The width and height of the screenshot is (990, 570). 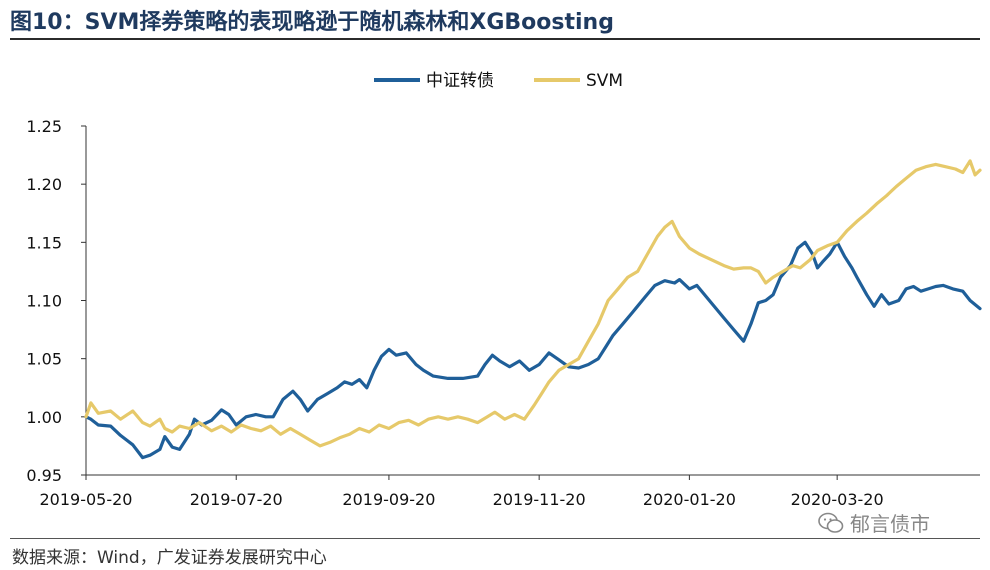 What do you see at coordinates (44, 417) in the screenshot?
I see `y-tick-label: 1.00` at bounding box center [44, 417].